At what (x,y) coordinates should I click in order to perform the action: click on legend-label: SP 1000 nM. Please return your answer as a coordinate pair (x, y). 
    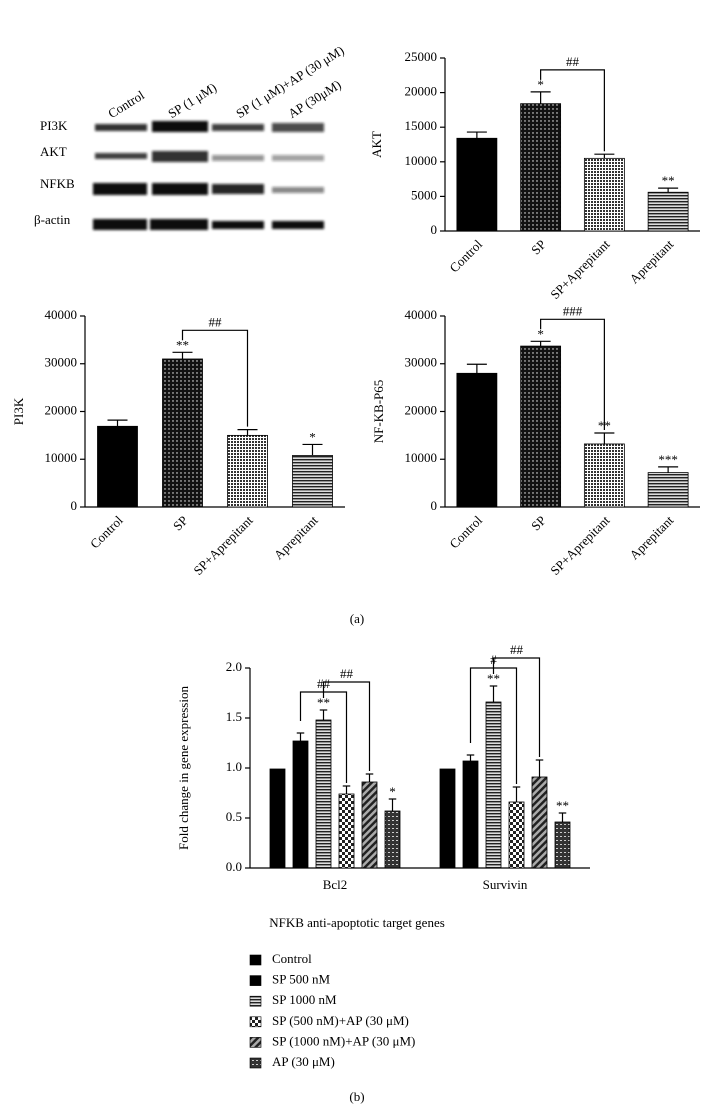
    Looking at the image, I should click on (304, 999).